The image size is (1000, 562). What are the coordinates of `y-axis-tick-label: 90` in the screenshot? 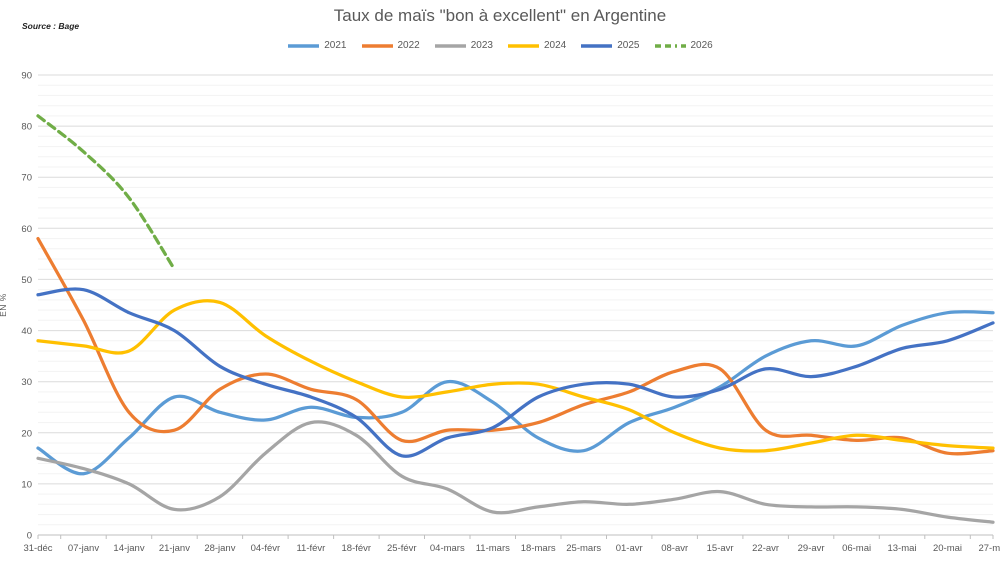 It's located at (26, 76).